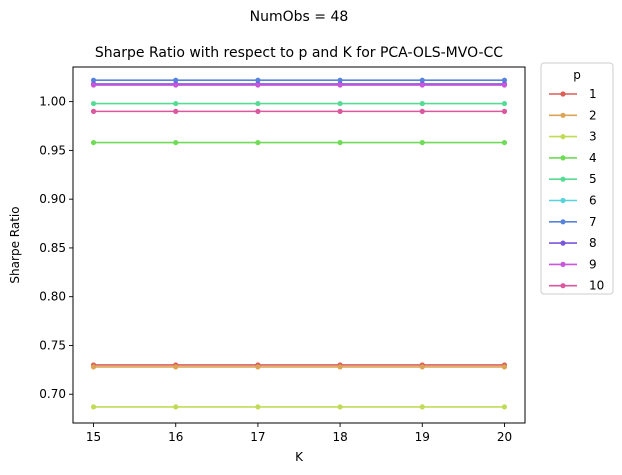 The image size is (622, 475). What do you see at coordinates (299, 433) in the screenshot?
I see `x-axis: 15 16 17 18 19 20` at bounding box center [299, 433].